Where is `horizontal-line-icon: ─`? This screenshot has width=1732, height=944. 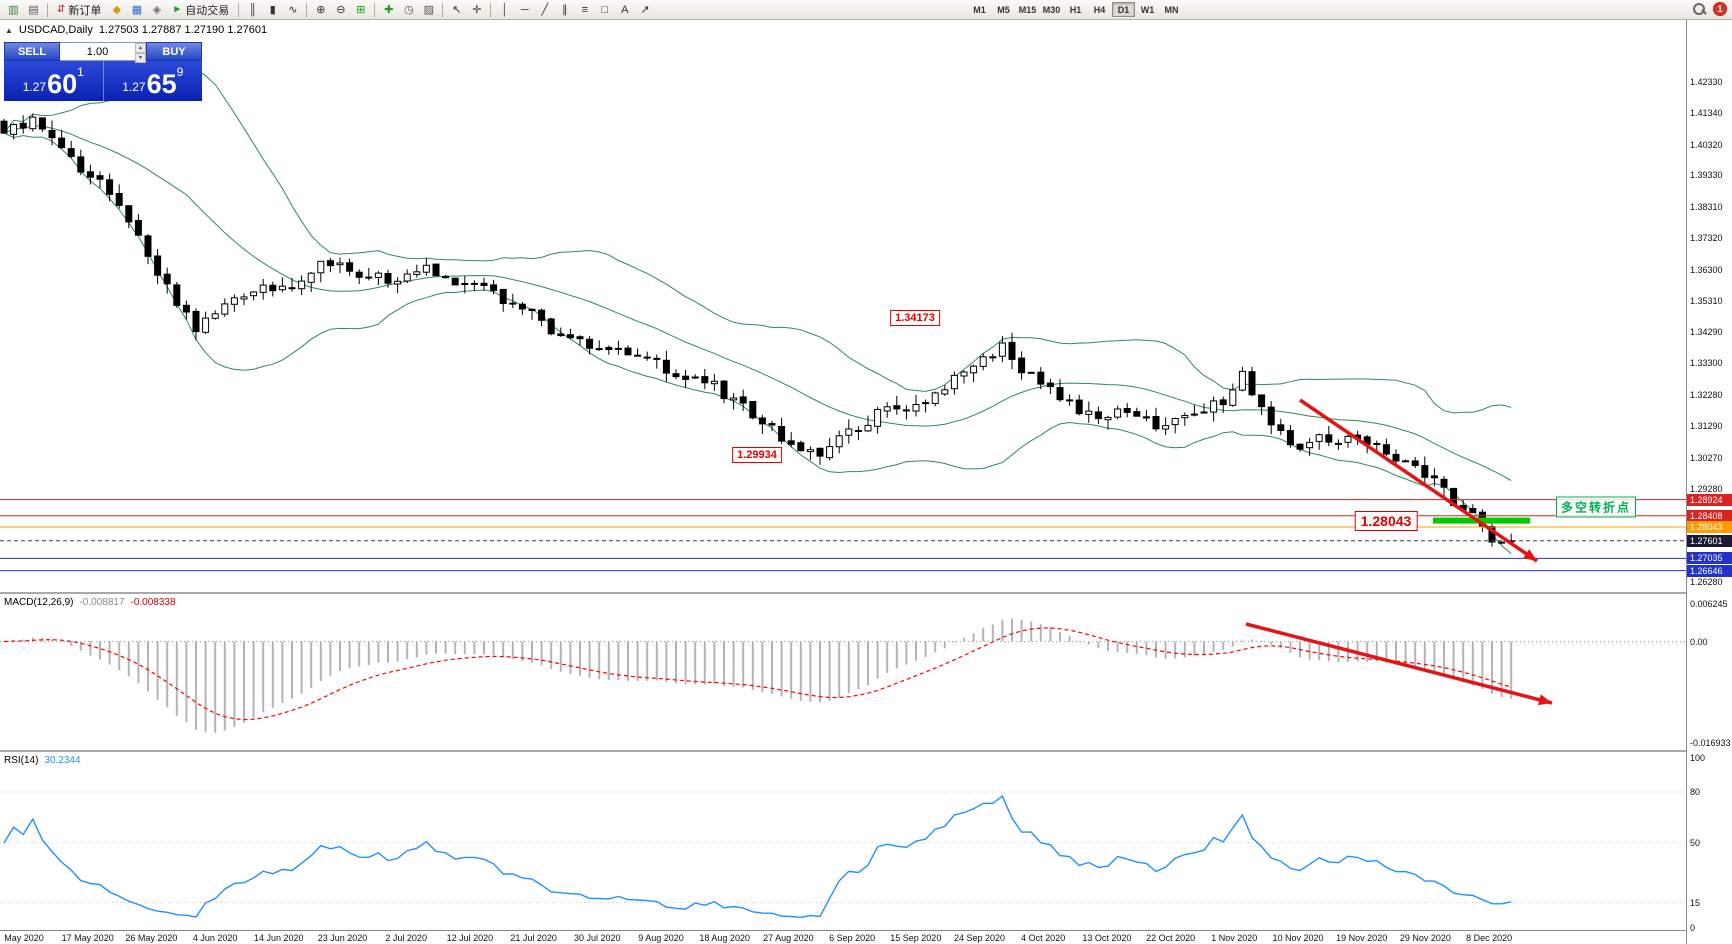 horizontal-line-icon: ─ is located at coordinates (524, 9).